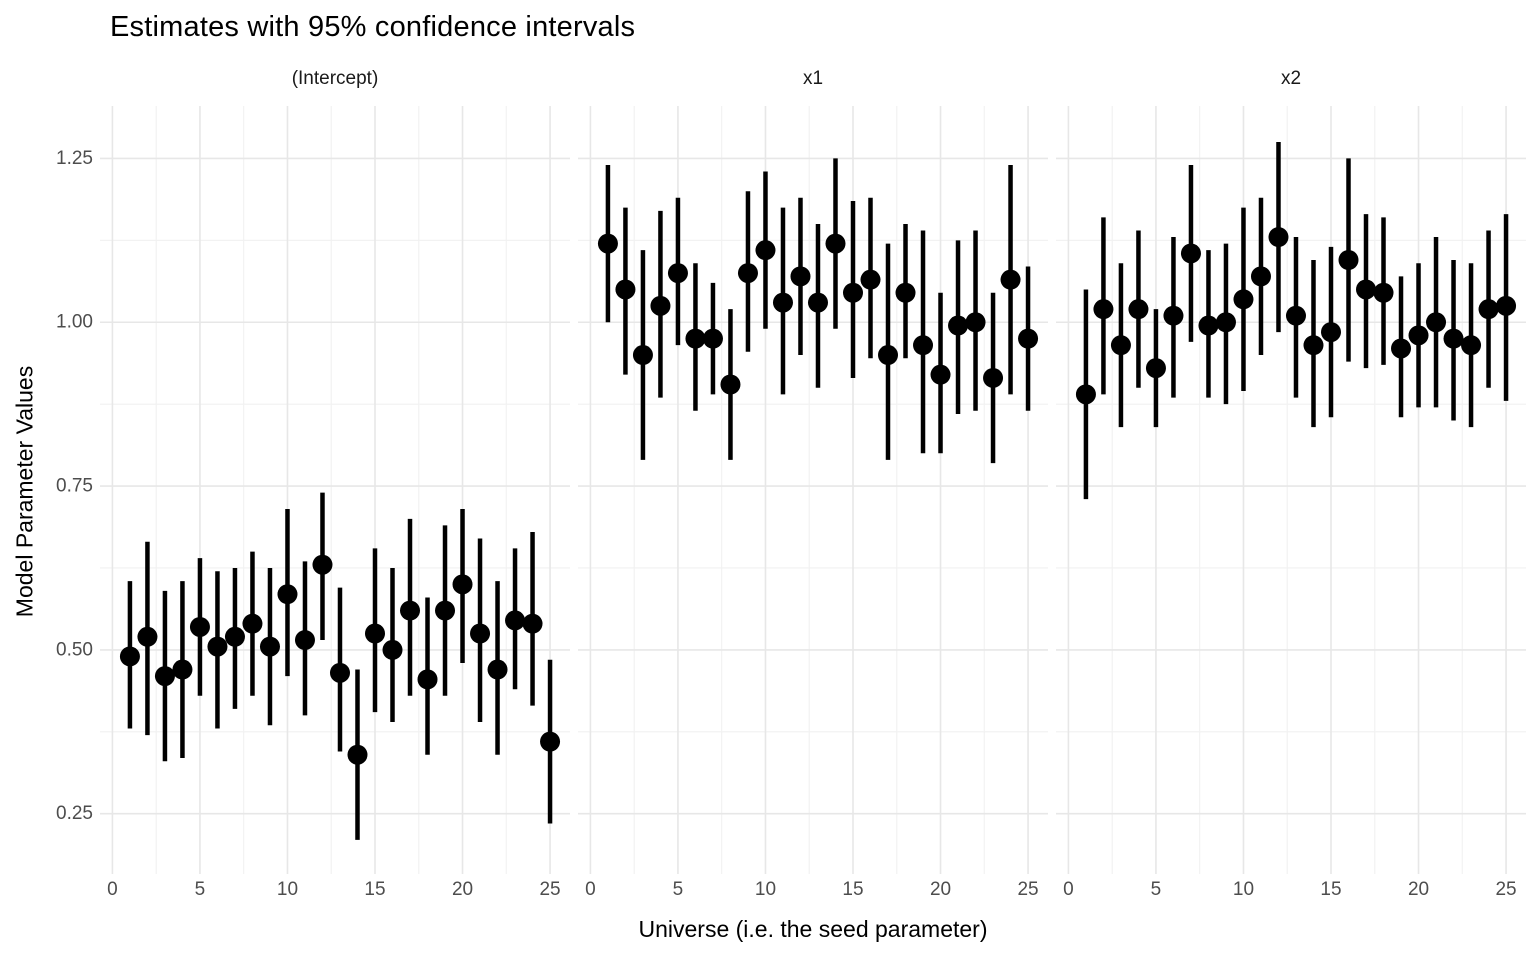 This screenshot has height=960, width=1536. Describe the element at coordinates (1291, 78) in the screenshot. I see `facet-strip-label: x2` at that location.